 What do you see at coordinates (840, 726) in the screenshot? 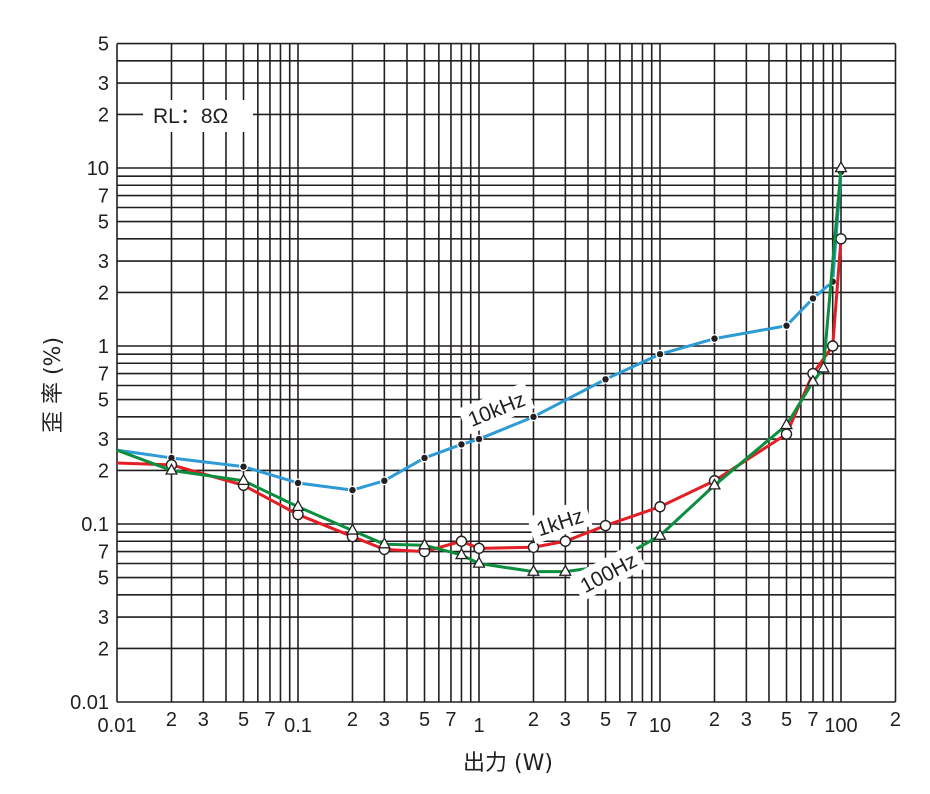
I see `x-tick-label: 100` at bounding box center [840, 726].